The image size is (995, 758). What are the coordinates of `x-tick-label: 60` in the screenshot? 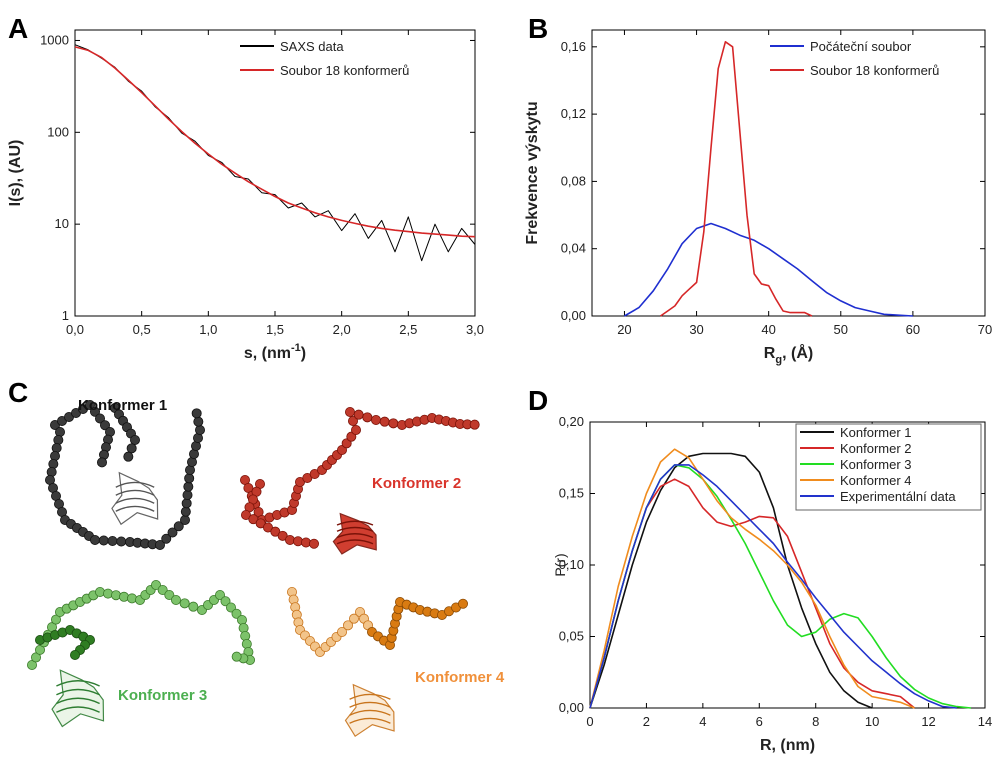 It's located at (913, 329).